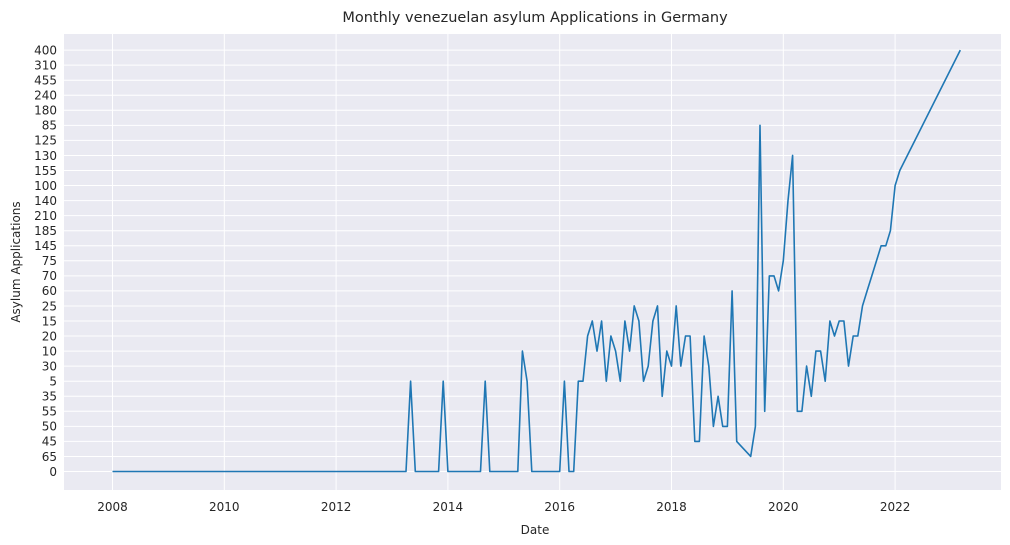 The width and height of the screenshot is (1010, 545). Describe the element at coordinates (45, 201) in the screenshot. I see `y-tick-label: 140` at that location.